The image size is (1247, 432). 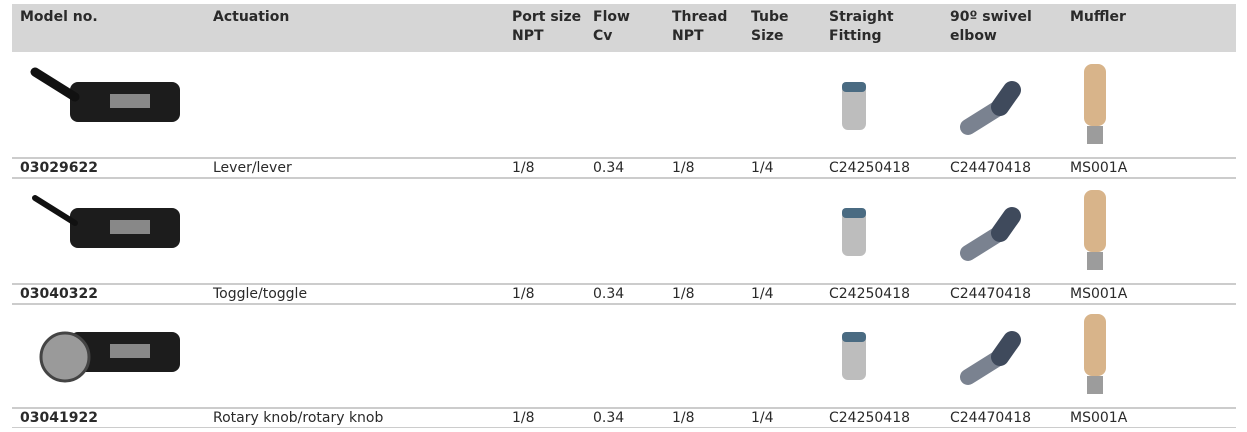 I want to click on column-header: Actuation, so click(x=251, y=17).